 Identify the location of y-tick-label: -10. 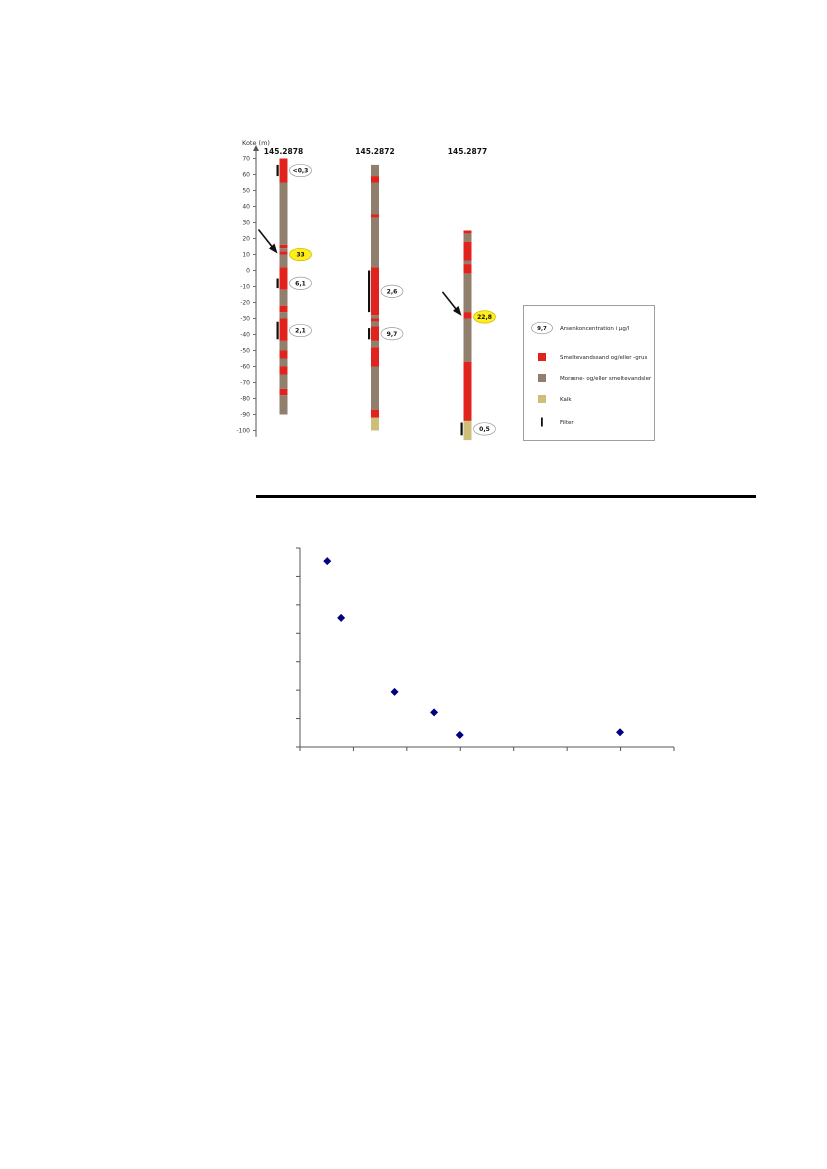
(245, 287).